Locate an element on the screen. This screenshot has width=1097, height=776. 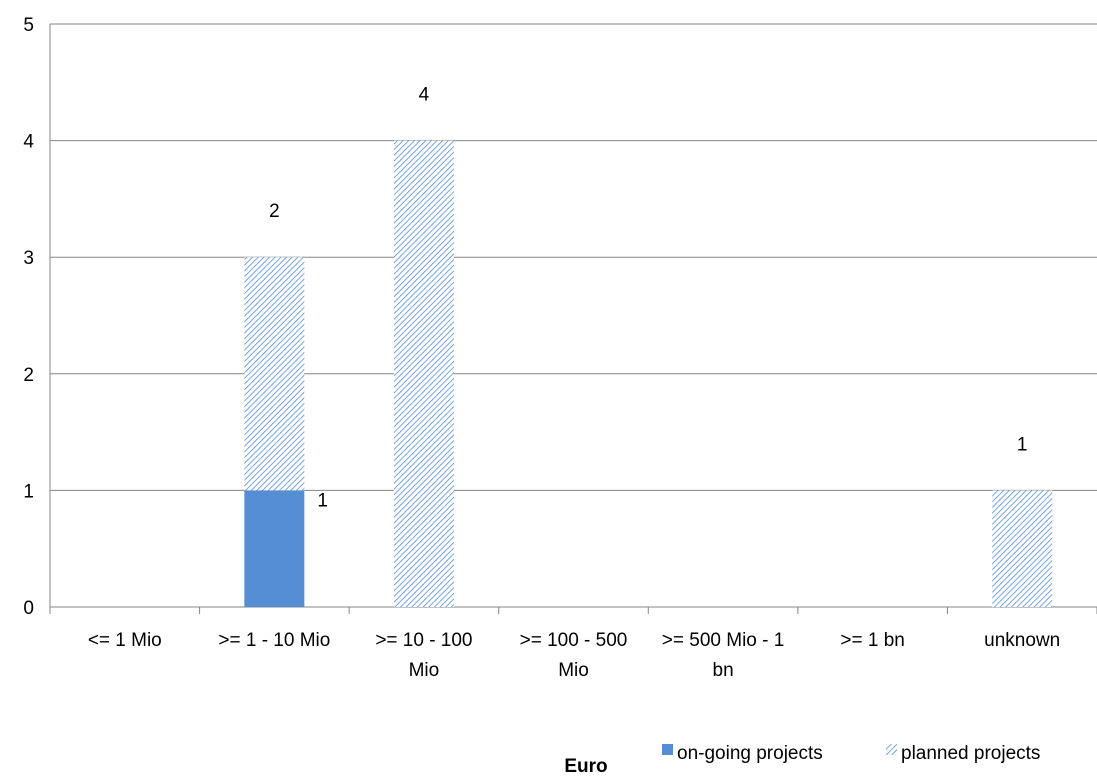
y-tick-label: 2 is located at coordinates (28, 375).